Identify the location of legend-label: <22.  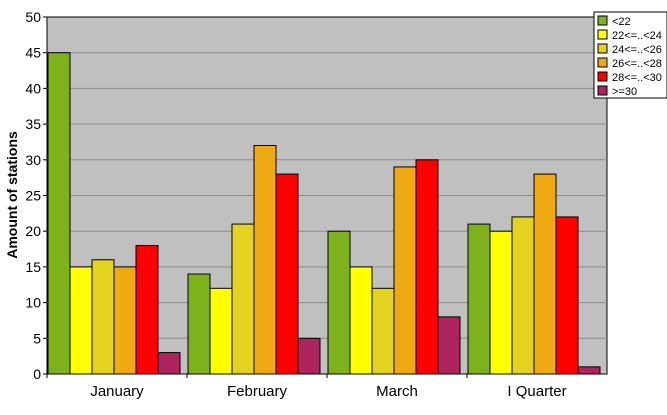
(621, 22).